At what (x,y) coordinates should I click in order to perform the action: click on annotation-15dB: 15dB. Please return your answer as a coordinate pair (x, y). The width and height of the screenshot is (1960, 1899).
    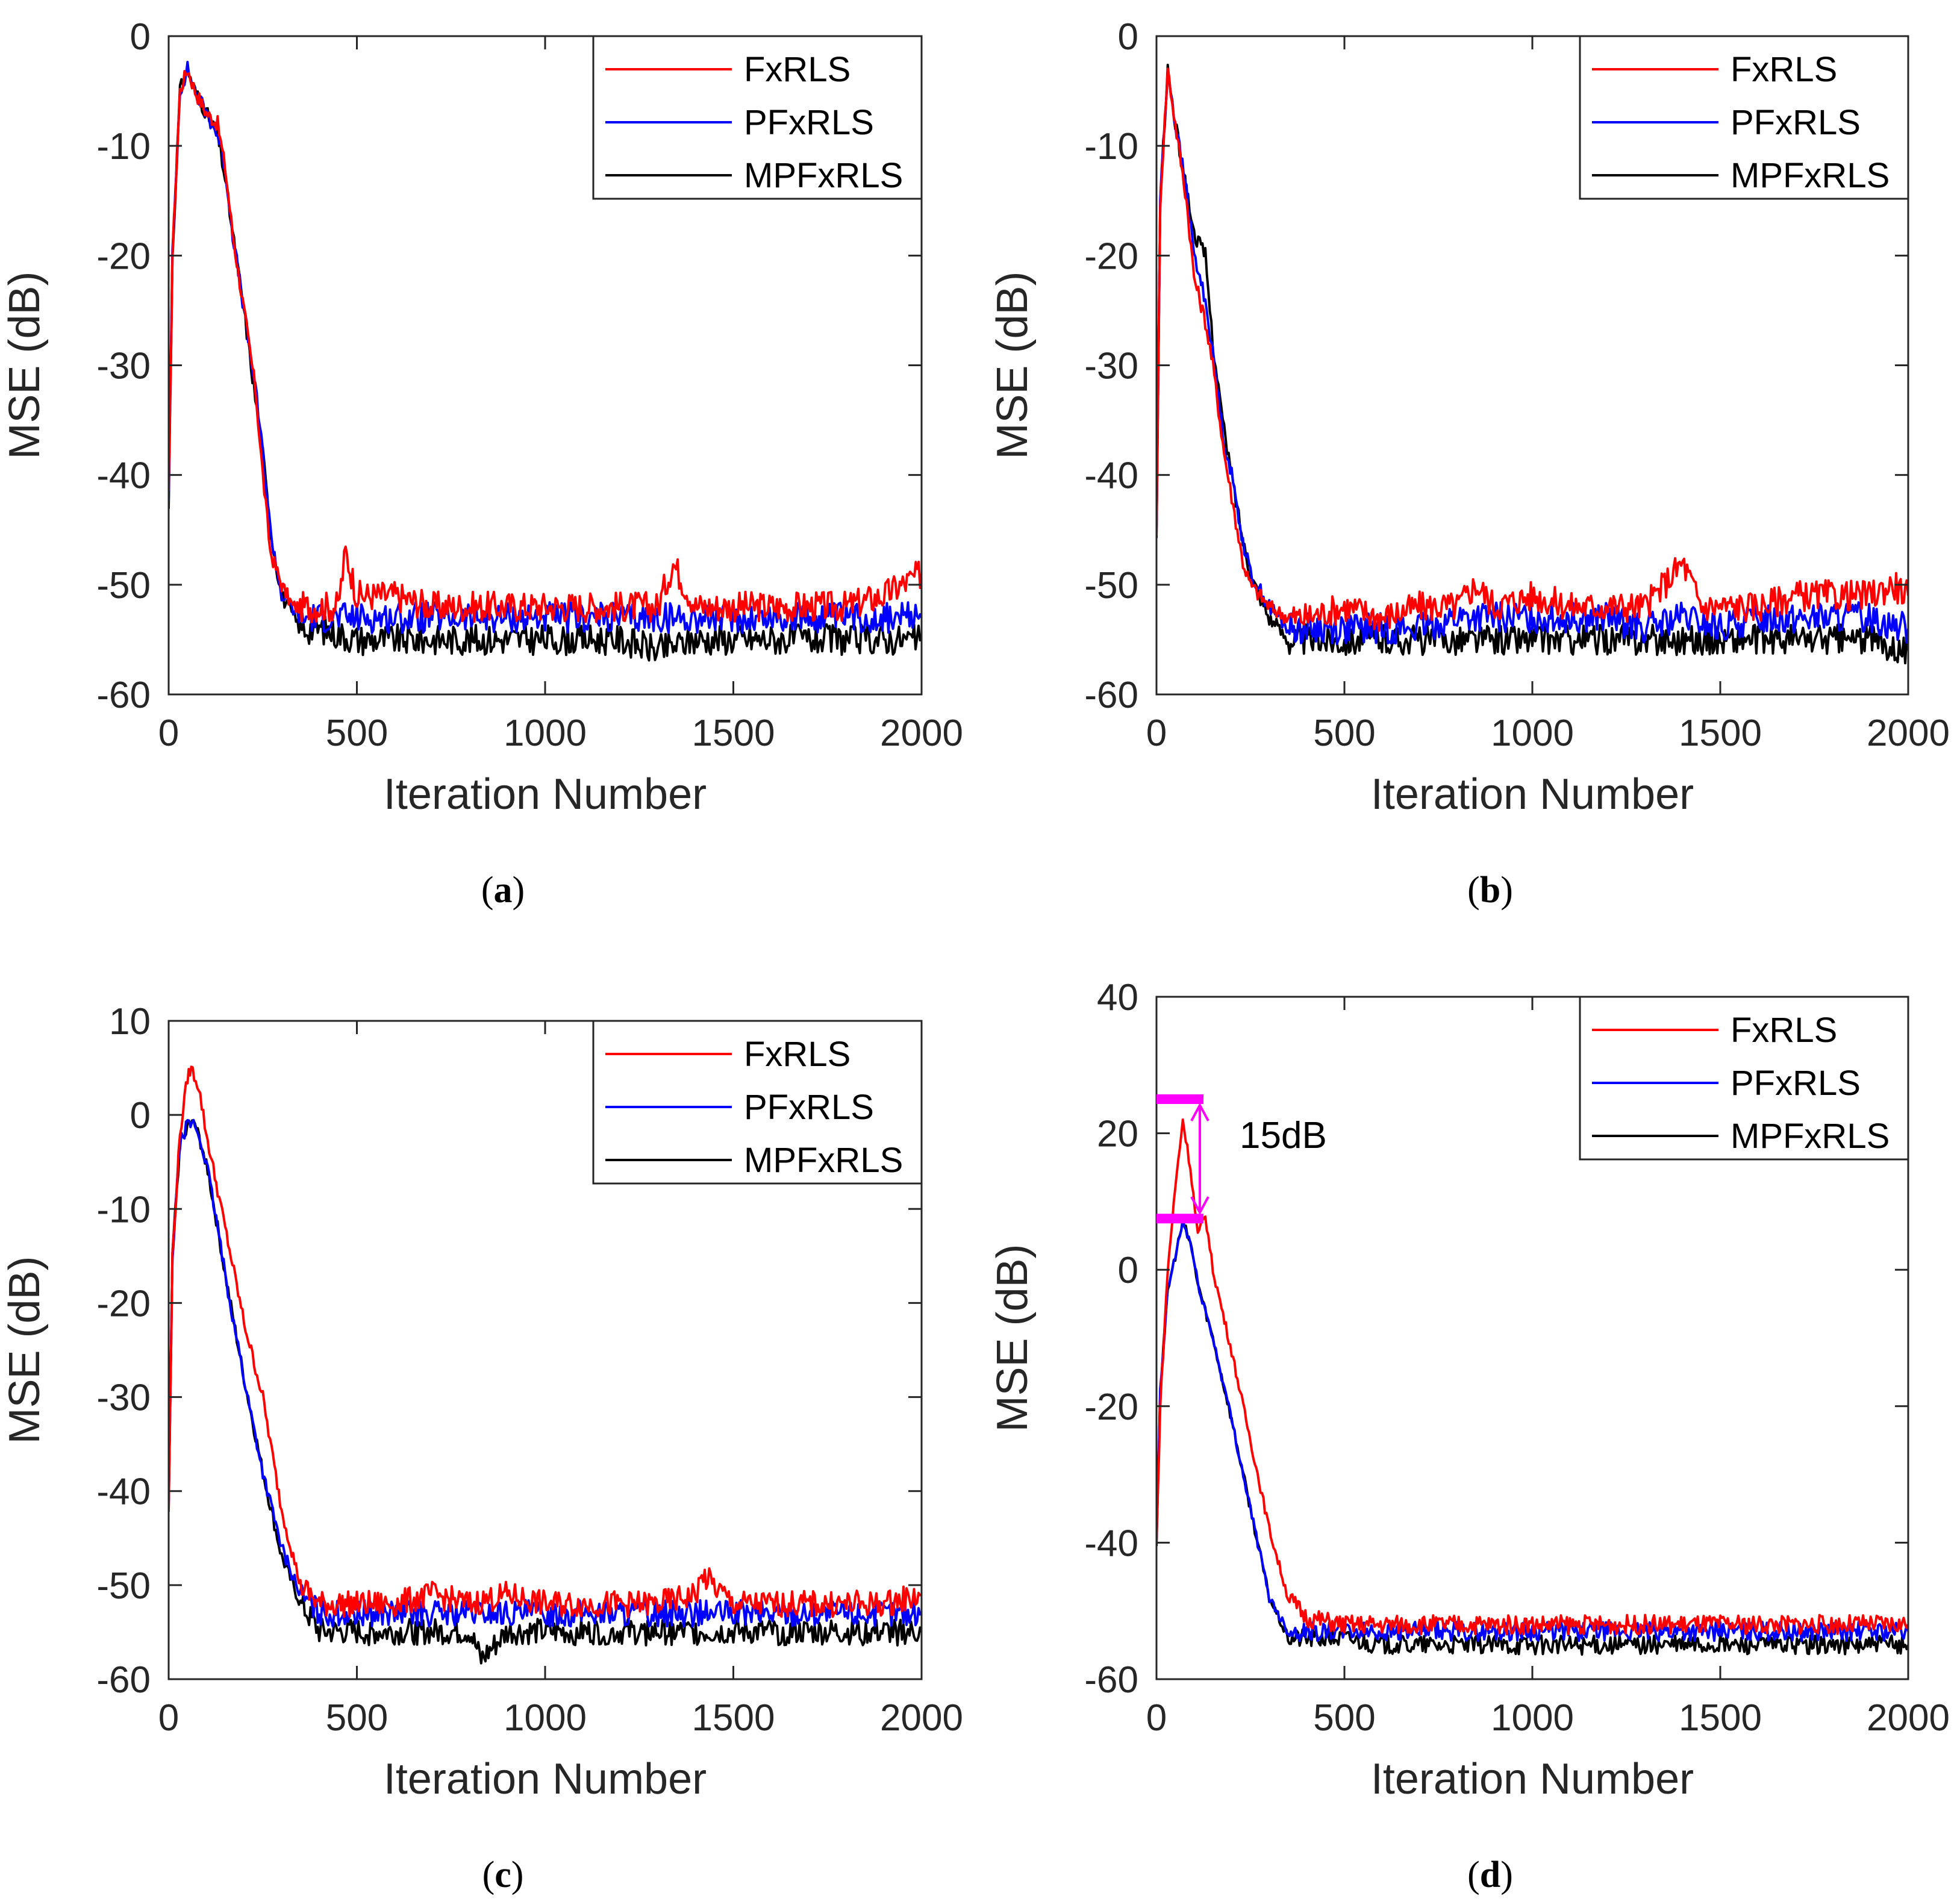
    Looking at the image, I should click on (1241, 1159).